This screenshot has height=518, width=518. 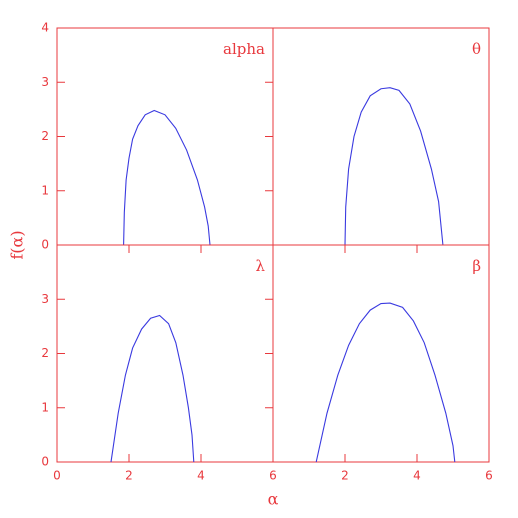 I want to click on x-tick-label: 0, so click(x=57, y=476).